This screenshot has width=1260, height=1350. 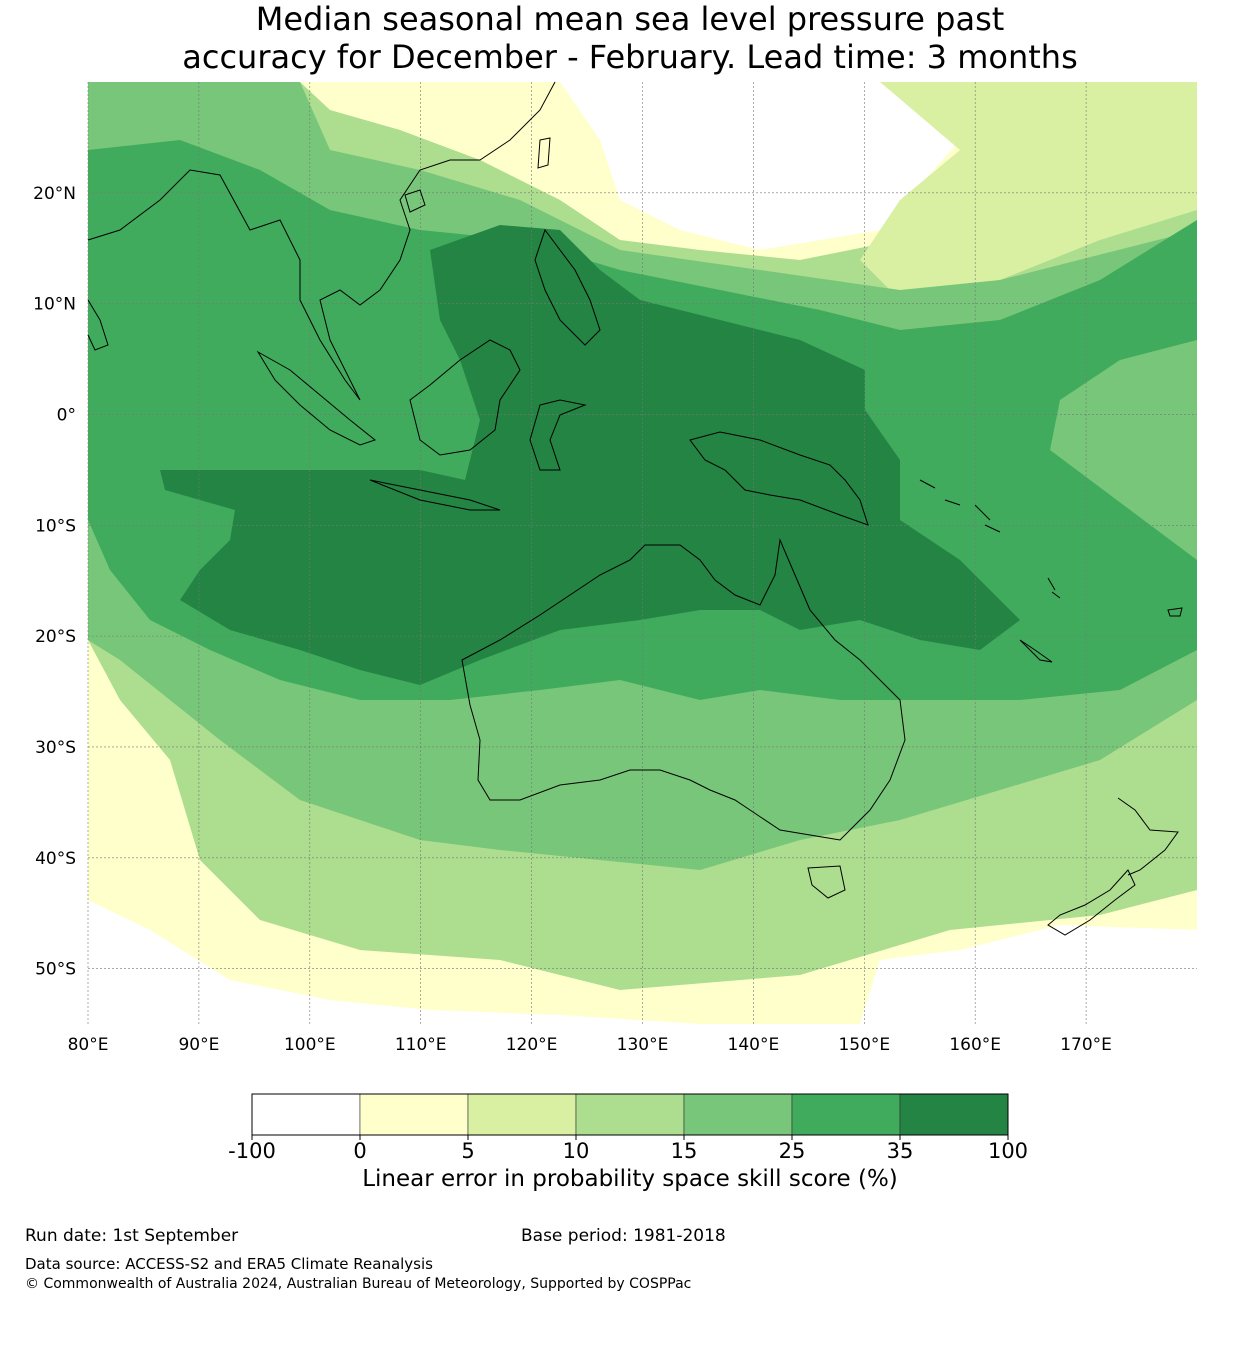 I want to click on colorbar-outline, so click(x=630, y=1114).